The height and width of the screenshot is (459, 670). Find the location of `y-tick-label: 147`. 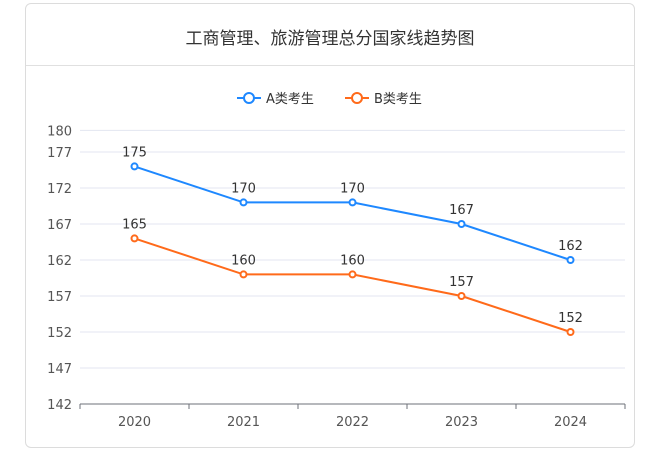

y-tick-label: 147 is located at coordinates (59, 369).